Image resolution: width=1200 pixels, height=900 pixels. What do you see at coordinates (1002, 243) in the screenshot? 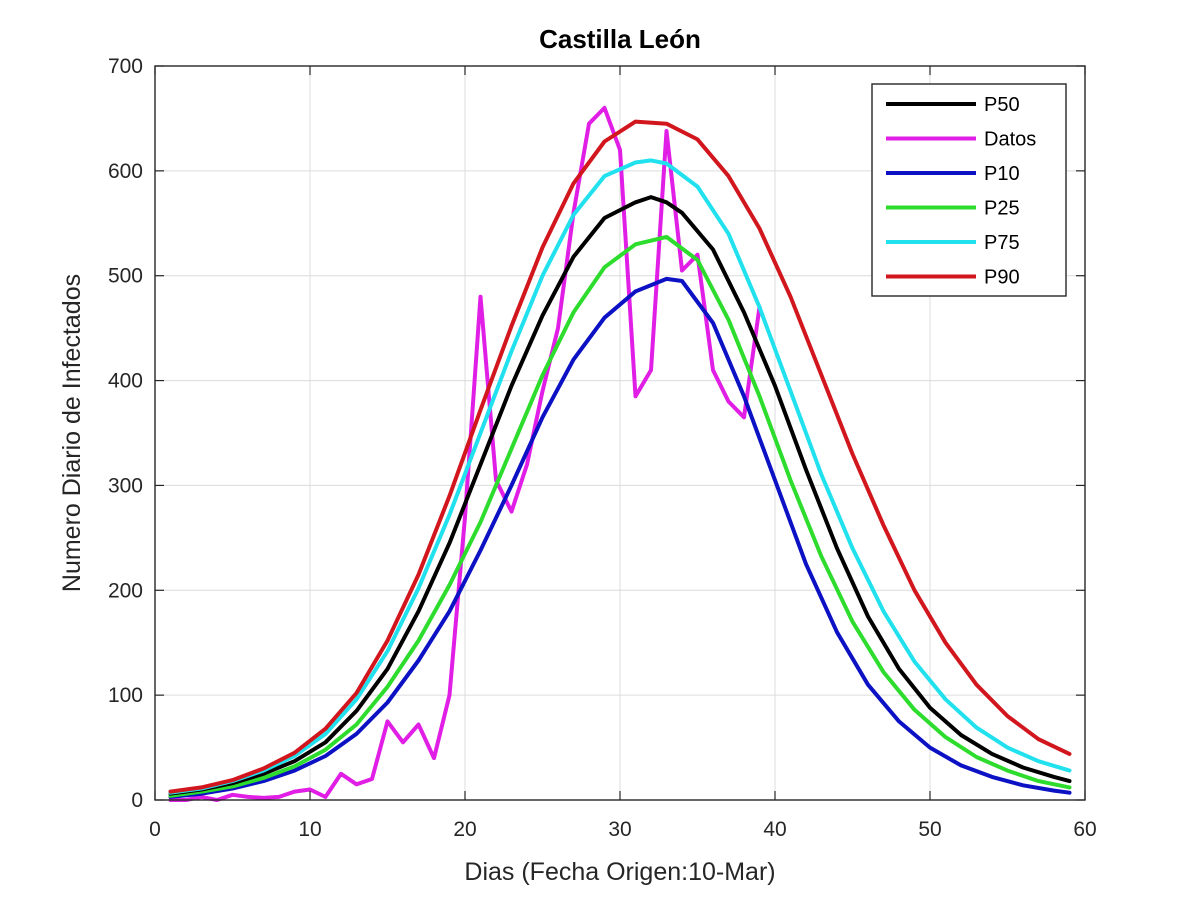
I see `legend-label-p75: P75` at bounding box center [1002, 243].